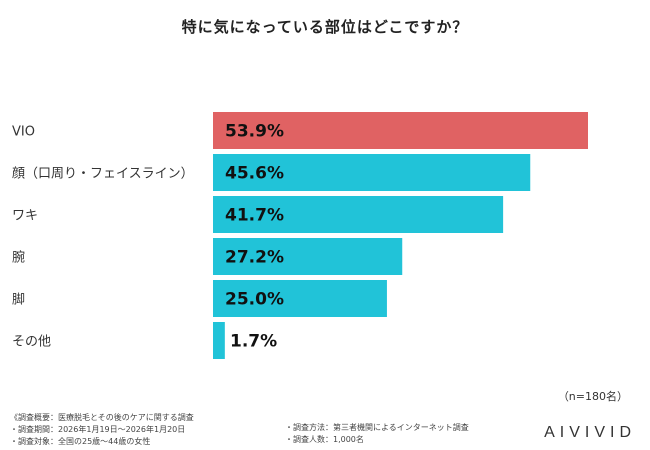 The height and width of the screenshot is (450, 650). I want to click on value-label: 27.2%, so click(254, 258).